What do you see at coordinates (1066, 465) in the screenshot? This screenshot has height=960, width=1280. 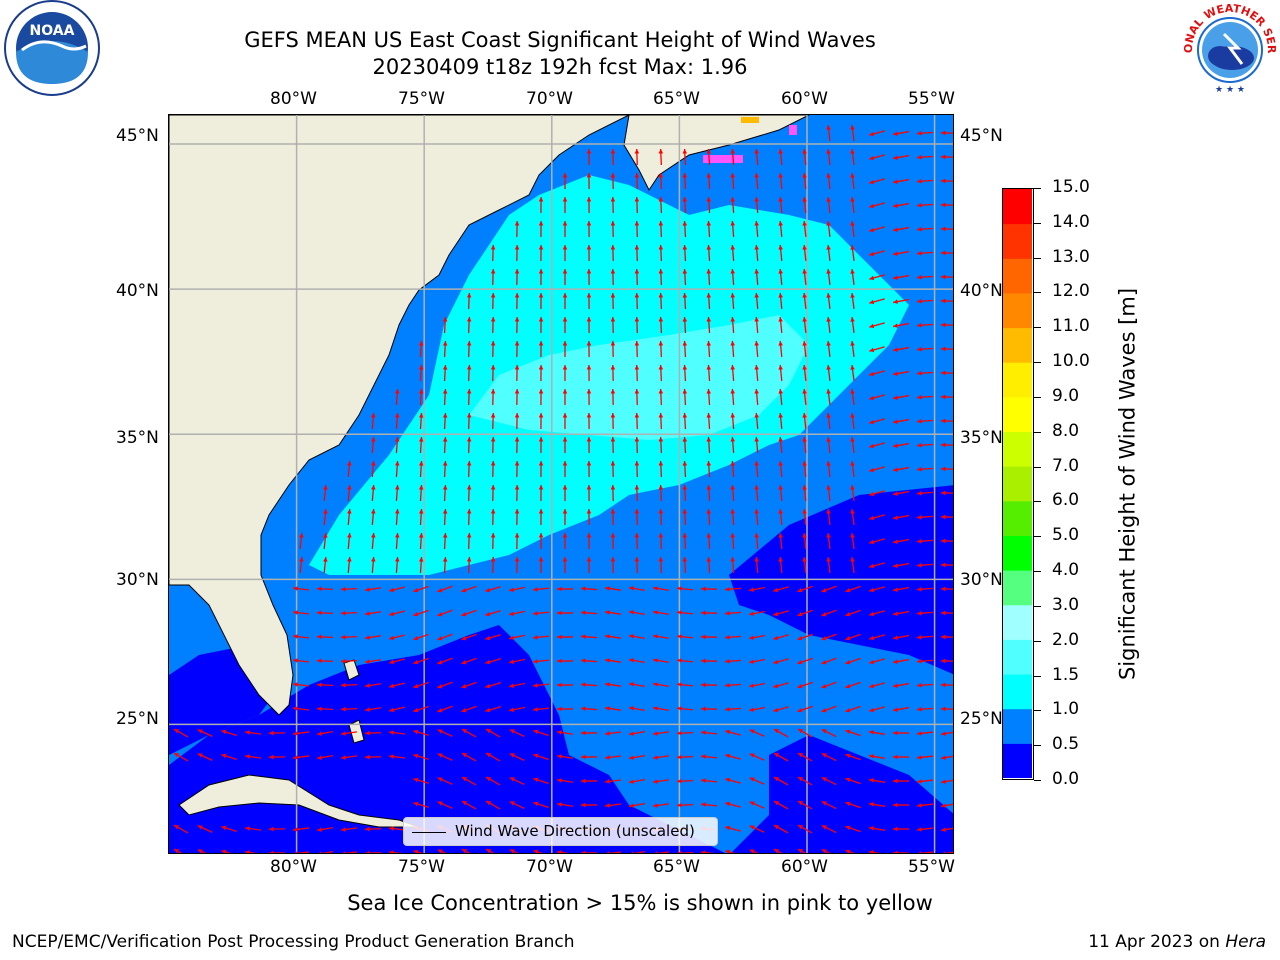 I see `colorbar-tick-label: 7.0` at bounding box center [1066, 465].